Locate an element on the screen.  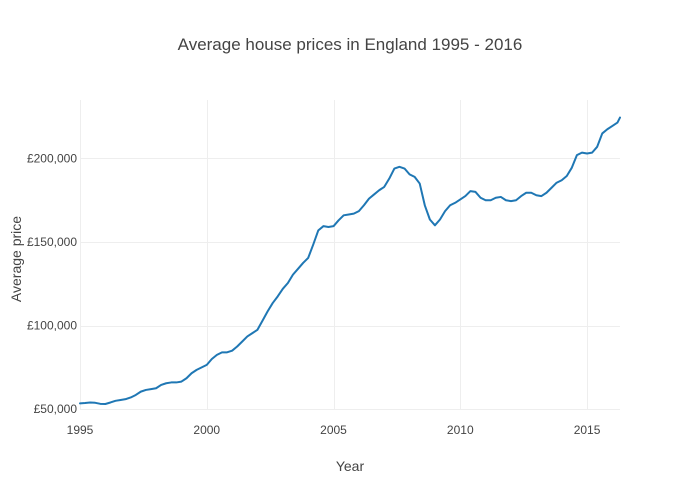
x-axis-ticks: 1995 2000 2005 2010 2015 is located at coordinates (334, 430).